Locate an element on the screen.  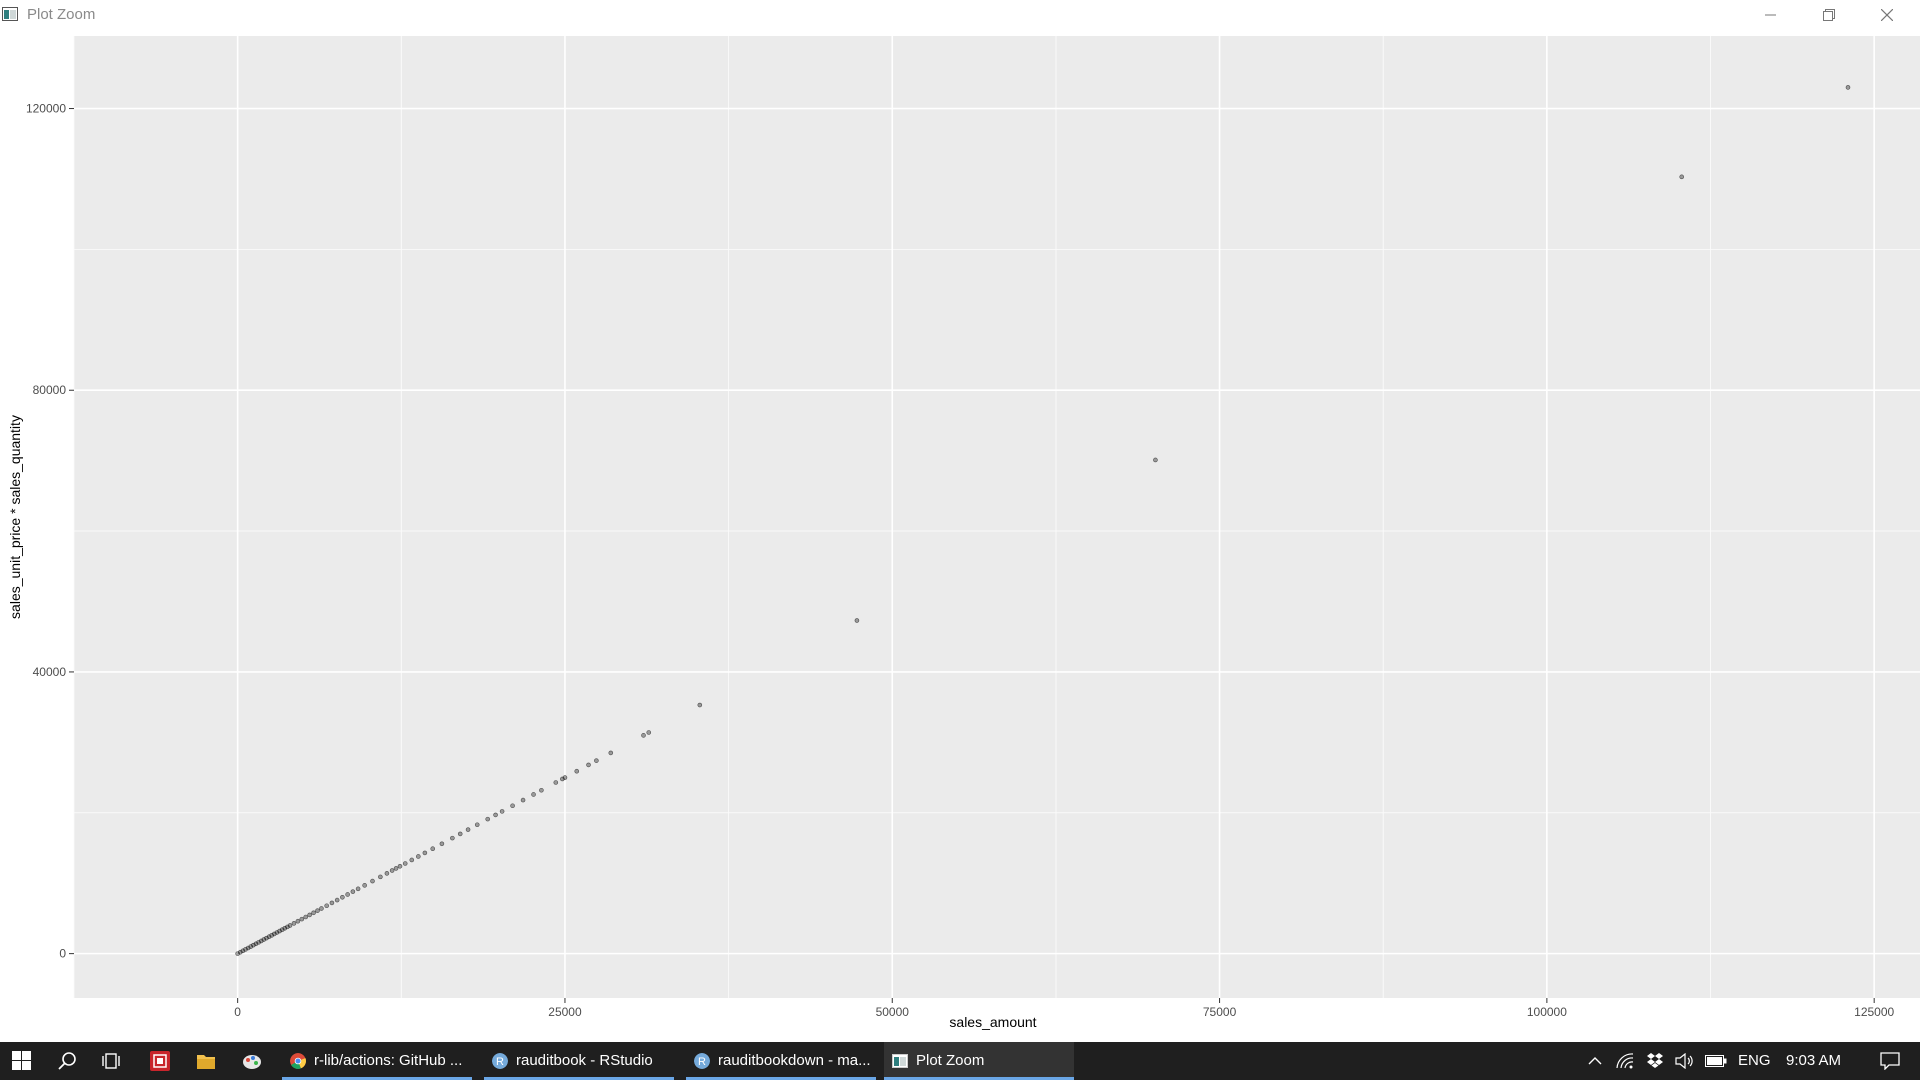
start-button is located at coordinates (22, 1061).